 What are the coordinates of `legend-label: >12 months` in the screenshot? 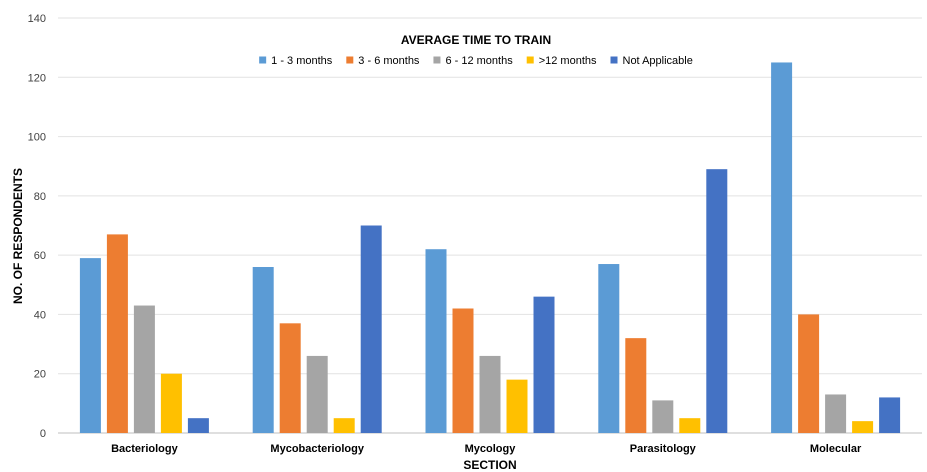 It's located at (568, 61).